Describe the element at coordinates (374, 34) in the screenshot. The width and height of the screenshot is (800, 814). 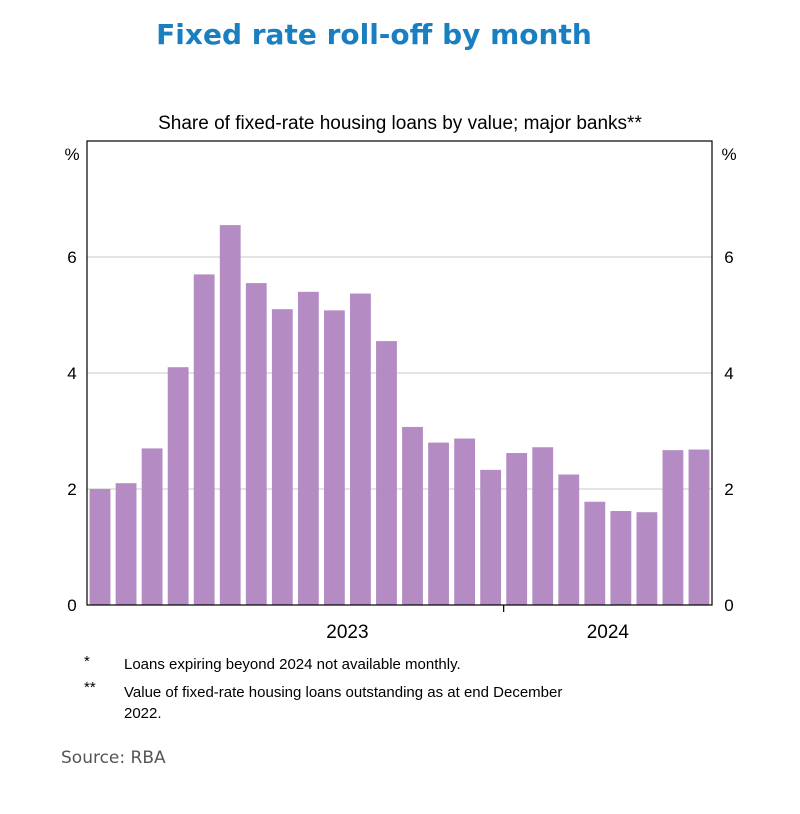
I see `page-title: Fixed rate roll-off by month` at that location.